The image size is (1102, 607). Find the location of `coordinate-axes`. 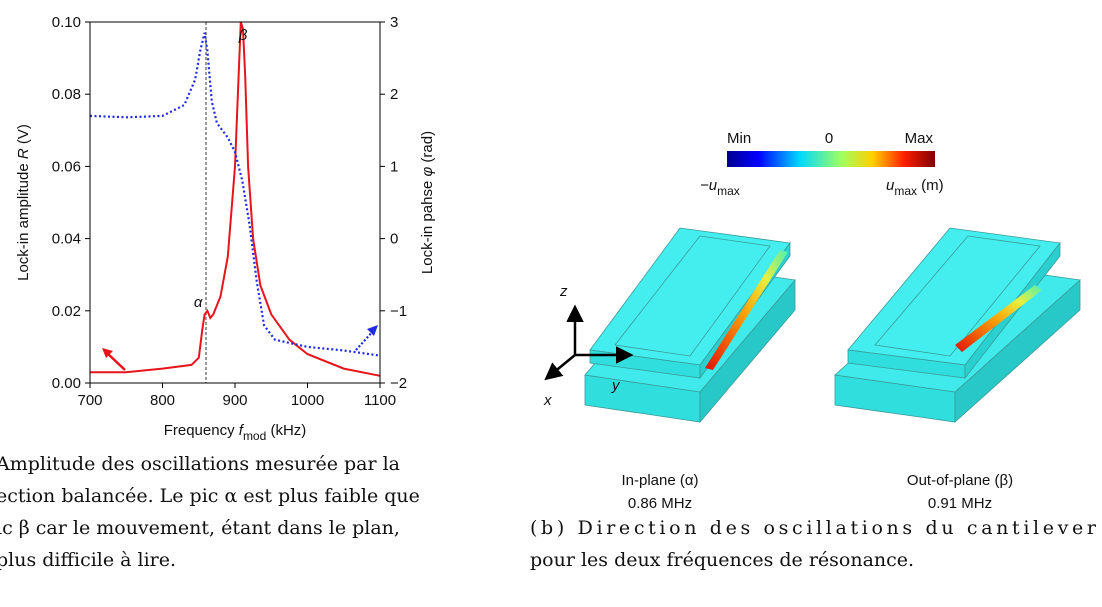

coordinate-axes is located at coordinates (589, 342).